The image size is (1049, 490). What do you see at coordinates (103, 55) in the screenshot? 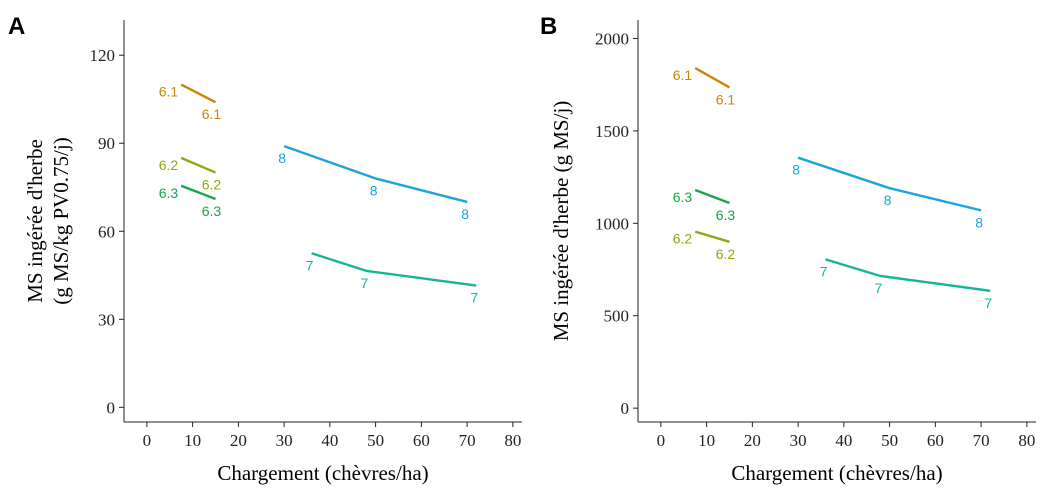
I see `y-tick-label: 120` at bounding box center [103, 55].